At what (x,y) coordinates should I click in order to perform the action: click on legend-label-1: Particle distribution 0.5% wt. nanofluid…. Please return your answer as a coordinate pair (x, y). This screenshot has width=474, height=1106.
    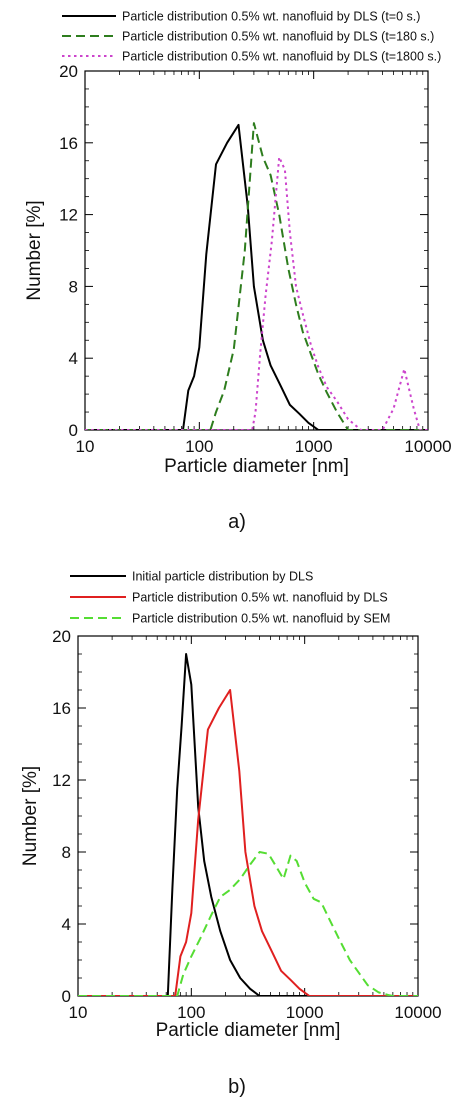
    Looking at the image, I should click on (271, 17).